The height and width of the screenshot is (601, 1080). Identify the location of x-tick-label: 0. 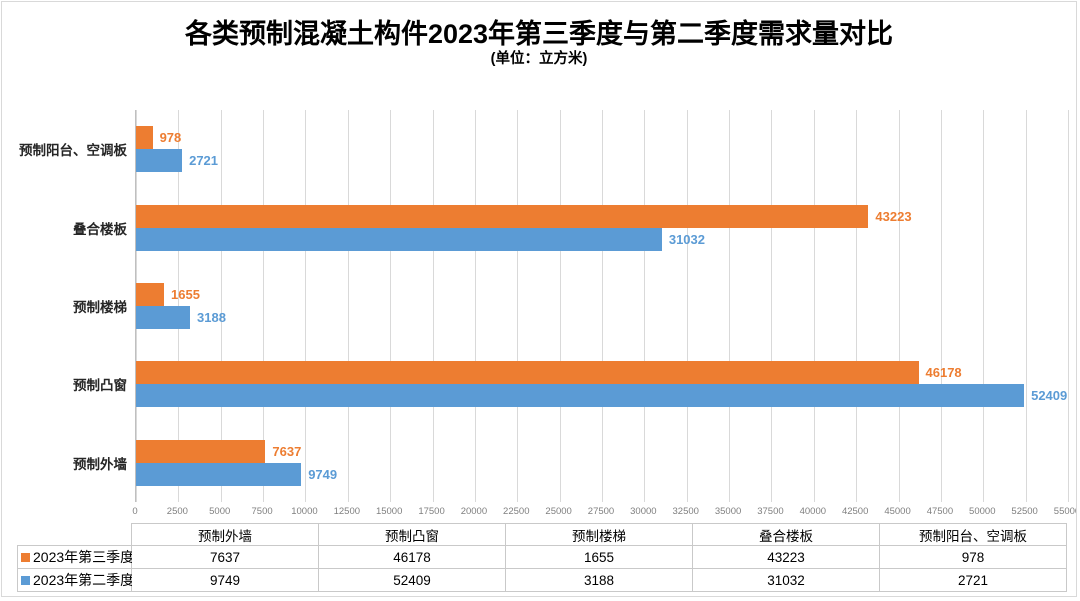
(135, 511).